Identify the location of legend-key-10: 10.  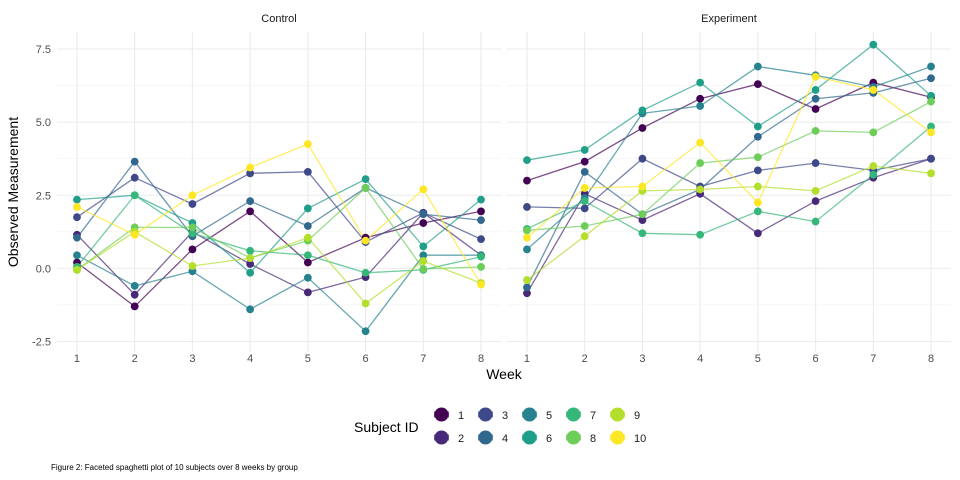
(627, 437).